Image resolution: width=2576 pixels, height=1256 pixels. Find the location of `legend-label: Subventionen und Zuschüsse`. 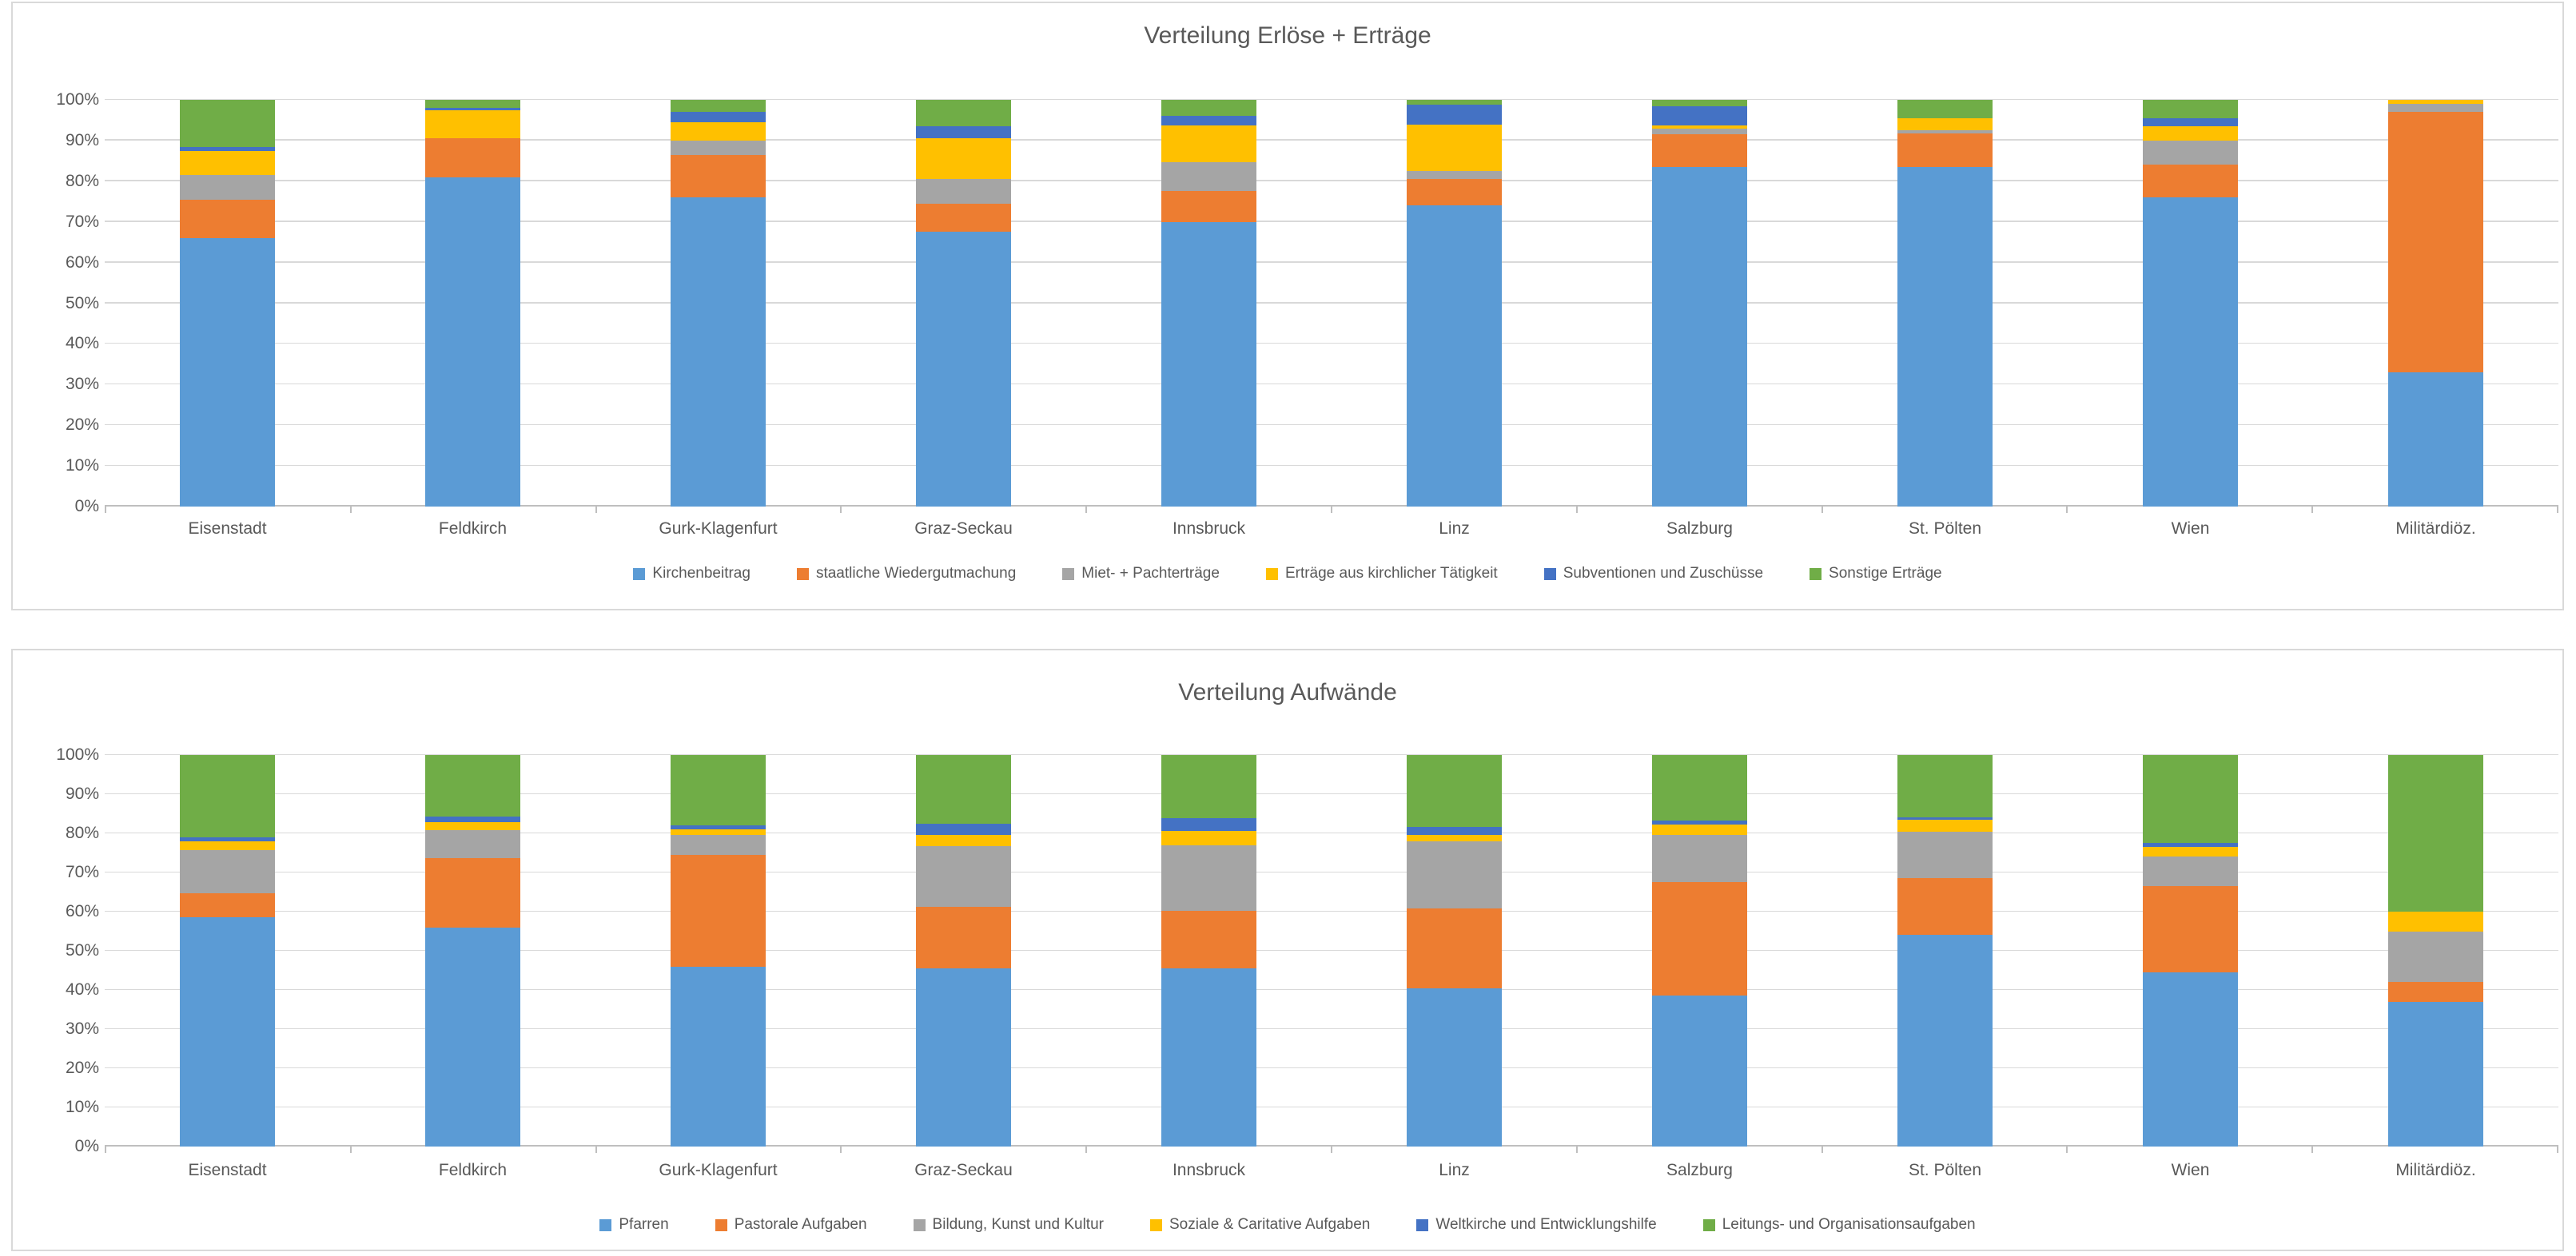

legend-label: Subventionen und Zuschüsse is located at coordinates (1663, 573).